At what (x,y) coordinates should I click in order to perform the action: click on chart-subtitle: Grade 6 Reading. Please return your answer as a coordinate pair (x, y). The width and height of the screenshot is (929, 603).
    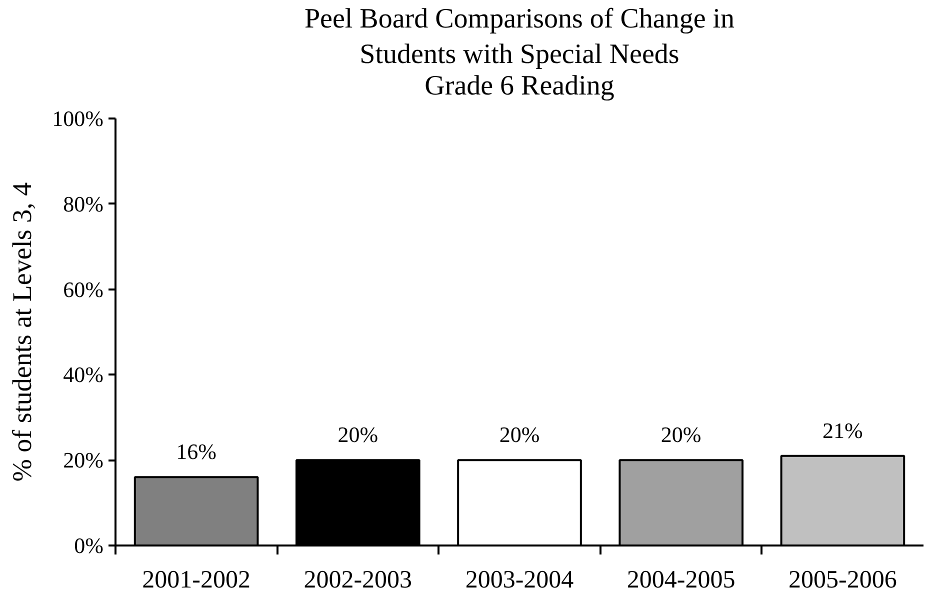
    Looking at the image, I should click on (519, 86).